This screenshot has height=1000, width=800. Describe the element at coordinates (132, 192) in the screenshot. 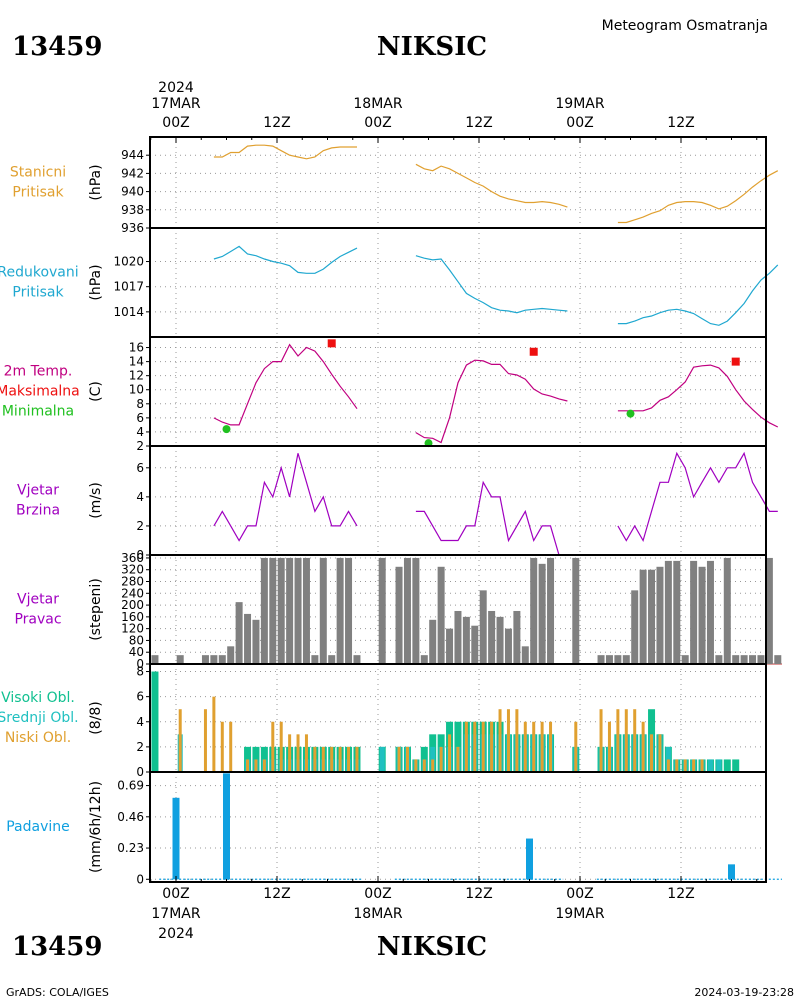

I see `y-tick-label: 940` at that location.